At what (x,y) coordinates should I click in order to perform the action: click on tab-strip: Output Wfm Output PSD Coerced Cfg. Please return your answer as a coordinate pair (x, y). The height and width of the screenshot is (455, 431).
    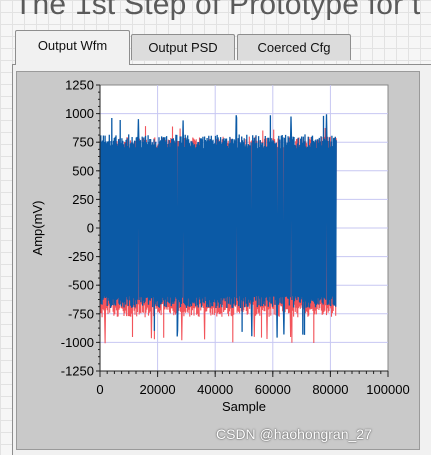
    Looking at the image, I should click on (221, 47).